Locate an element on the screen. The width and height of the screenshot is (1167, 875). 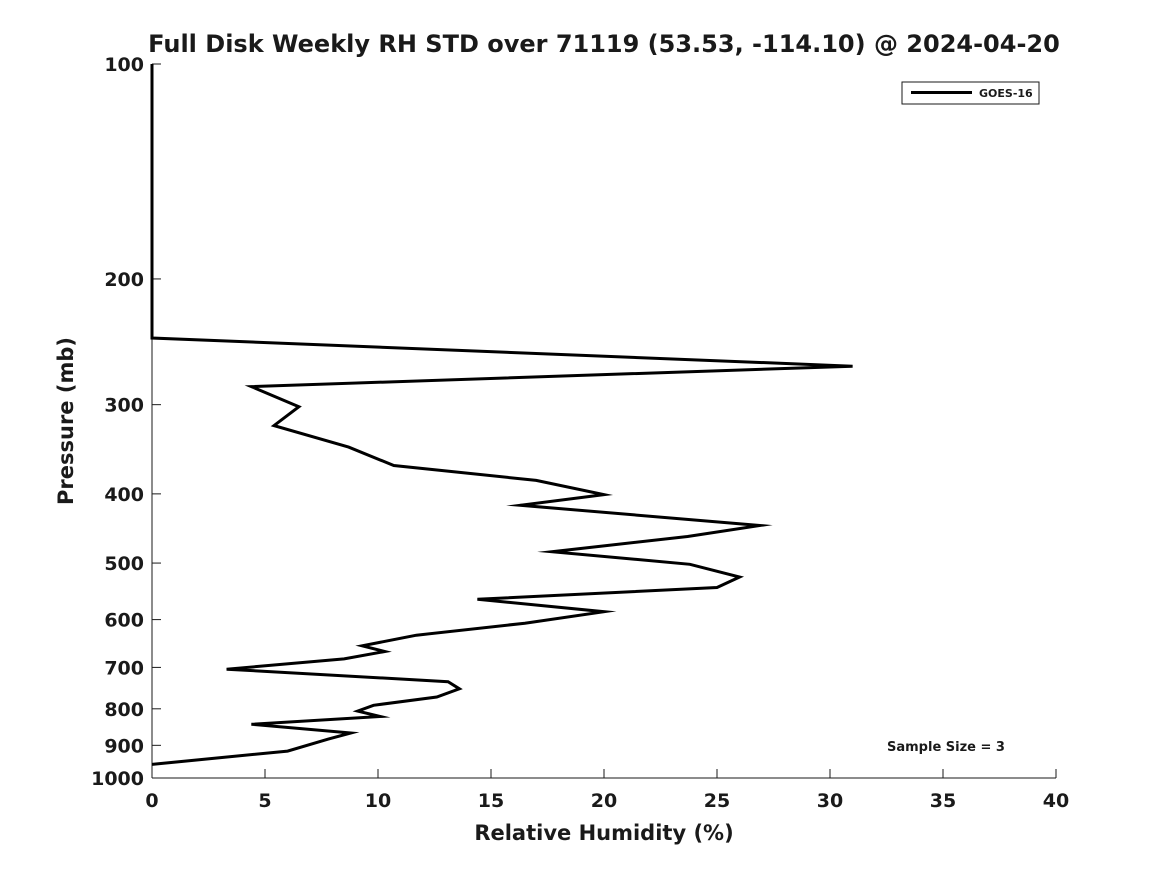
x-tick-label: 35 is located at coordinates (943, 801).